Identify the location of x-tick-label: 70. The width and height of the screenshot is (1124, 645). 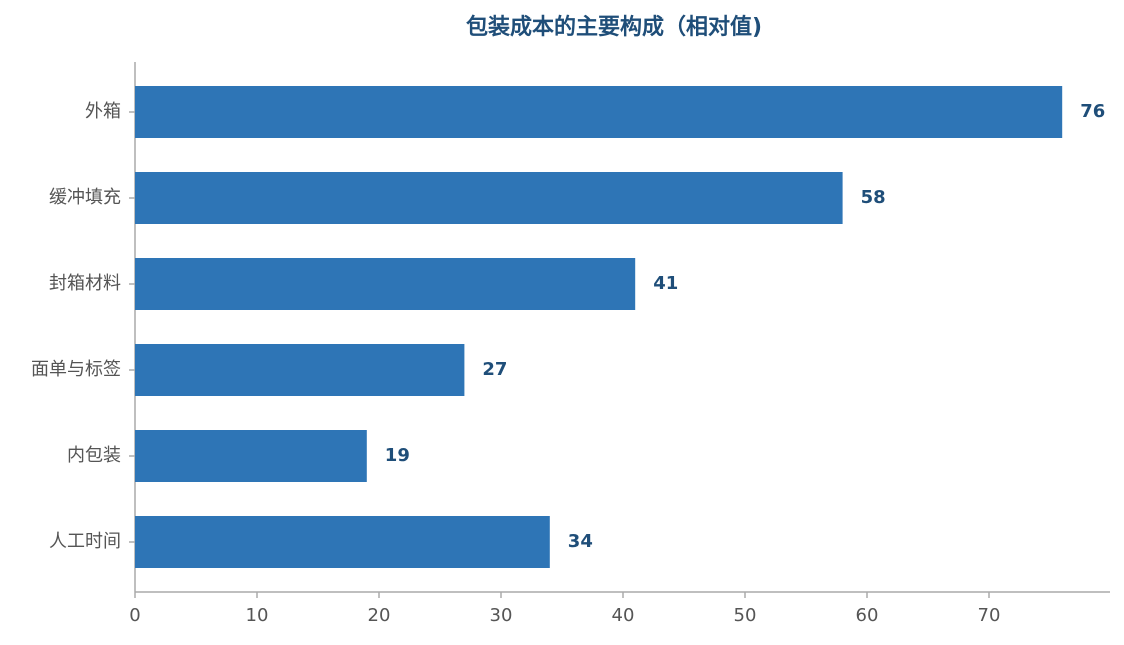
(989, 615).